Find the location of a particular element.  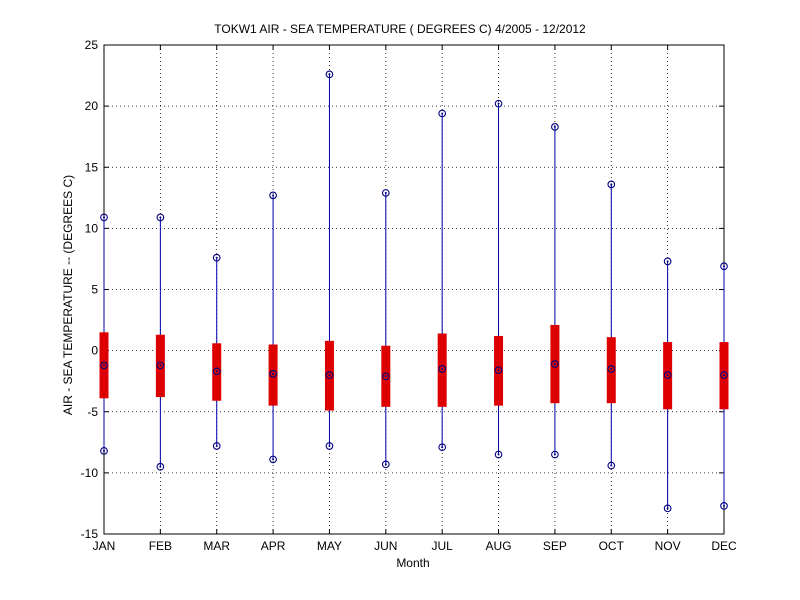

x-tick-label: APR is located at coordinates (273, 546).